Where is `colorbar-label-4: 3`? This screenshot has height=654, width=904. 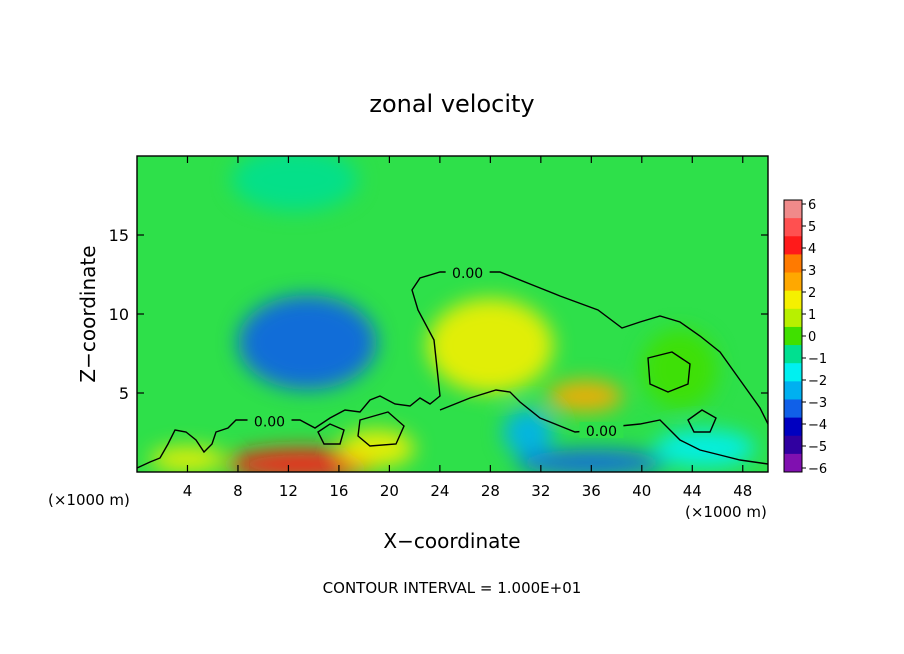 colorbar-label-4: 3 is located at coordinates (812, 271).